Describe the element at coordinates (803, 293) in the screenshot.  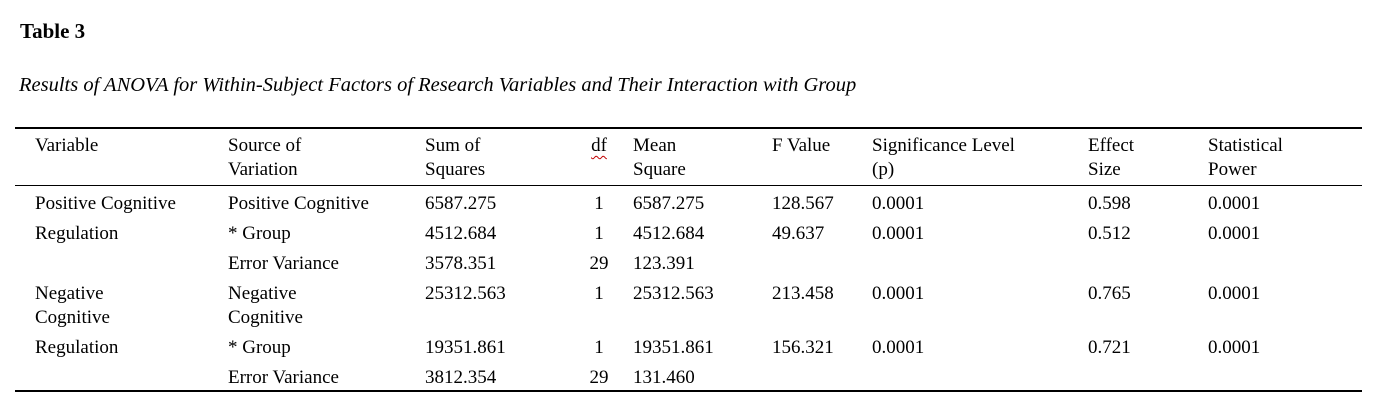
I see `cell-f-value: 213.458` at that location.